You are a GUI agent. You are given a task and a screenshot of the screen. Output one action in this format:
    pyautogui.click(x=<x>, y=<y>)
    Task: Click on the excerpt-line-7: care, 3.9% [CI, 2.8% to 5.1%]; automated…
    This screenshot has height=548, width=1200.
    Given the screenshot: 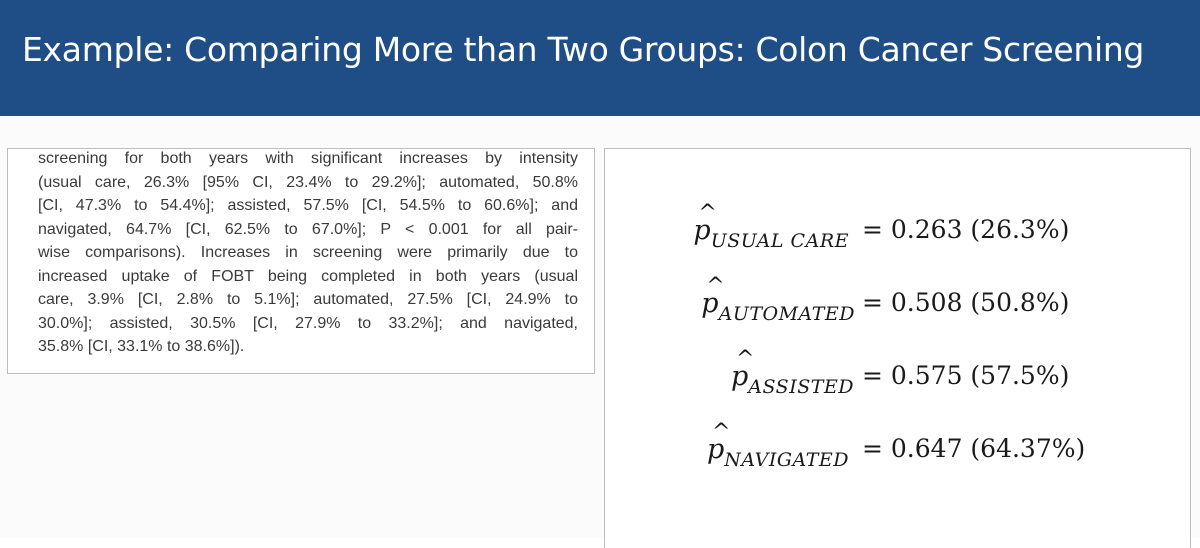 What is the action you would take?
    pyautogui.click(x=308, y=299)
    